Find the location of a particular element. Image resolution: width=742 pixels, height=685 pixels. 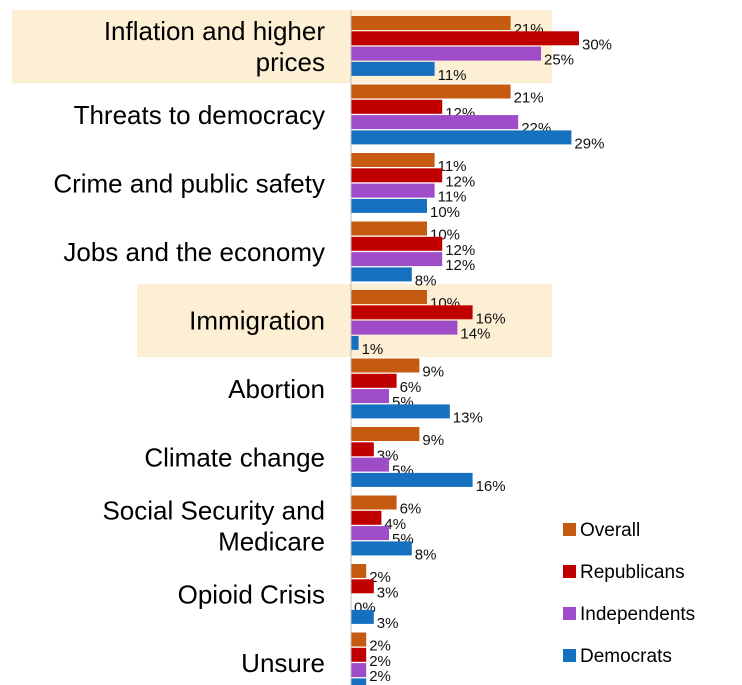

legend-label: Democrats is located at coordinates (626, 656).